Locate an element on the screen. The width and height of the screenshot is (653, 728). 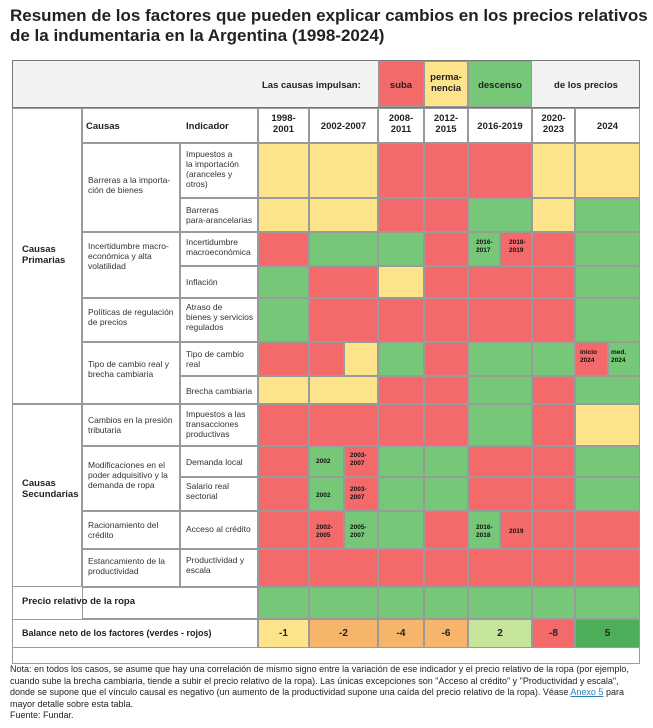
group-primary: Causas Primarias is located at coordinates (44, 255).